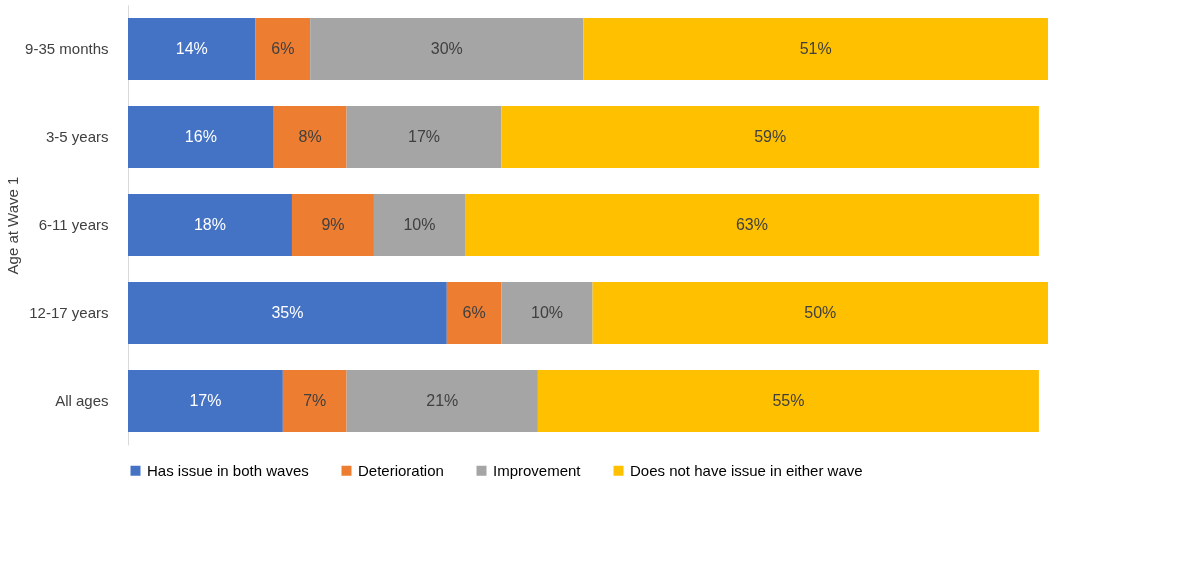 Image resolution: width=1190 pixels, height=574 pixels. I want to click on data-label: 18%, so click(209, 224).